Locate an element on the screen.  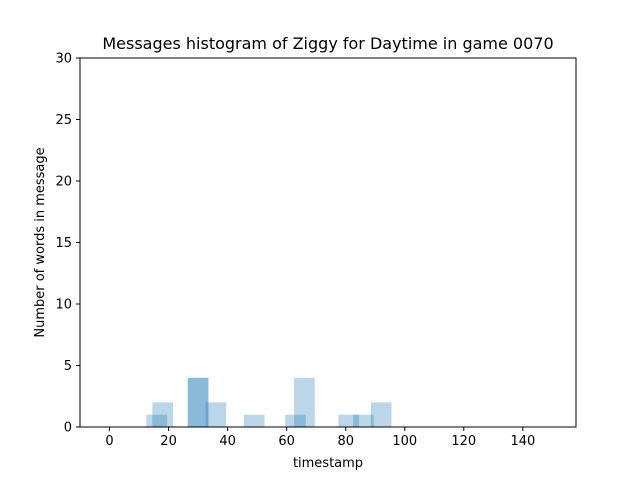
y-axis-label: Number of words in message is located at coordinates (40, 242).